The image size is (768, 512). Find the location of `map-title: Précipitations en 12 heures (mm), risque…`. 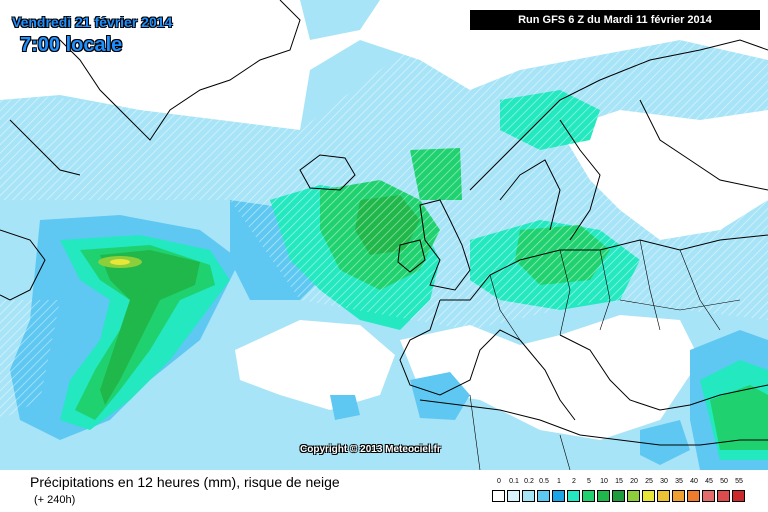

map-title: Précipitations en 12 heures (mm), risque… is located at coordinates (185, 482).